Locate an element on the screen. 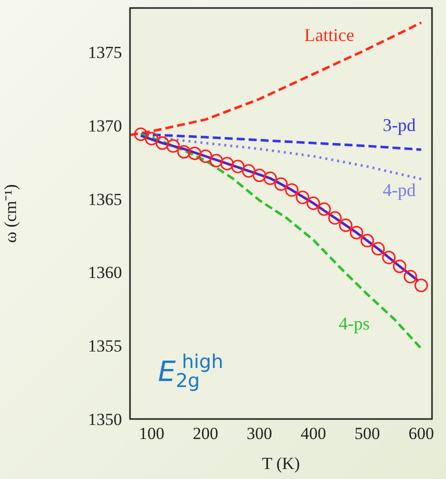 This screenshot has width=446, height=479. x-axis-title: T (K) is located at coordinates (281, 463).